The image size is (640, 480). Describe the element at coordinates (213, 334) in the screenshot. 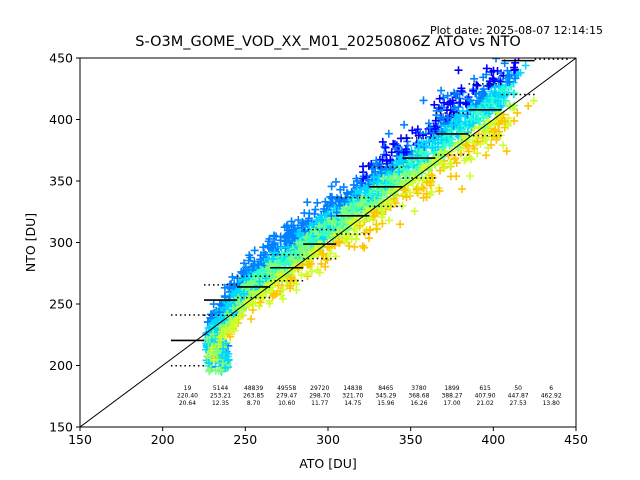

I see `scatter-point-group` at that location.